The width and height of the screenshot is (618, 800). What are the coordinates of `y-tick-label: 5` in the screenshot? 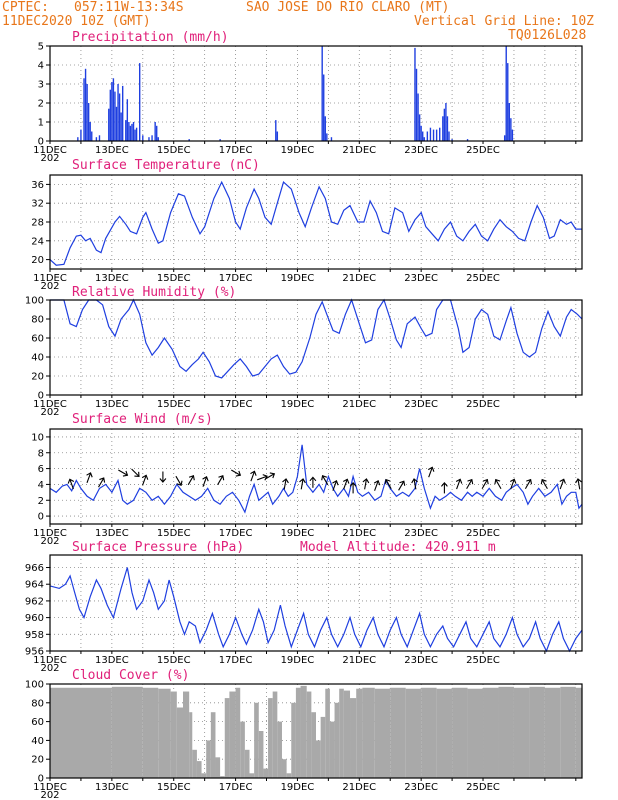 It's located at (41, 47).